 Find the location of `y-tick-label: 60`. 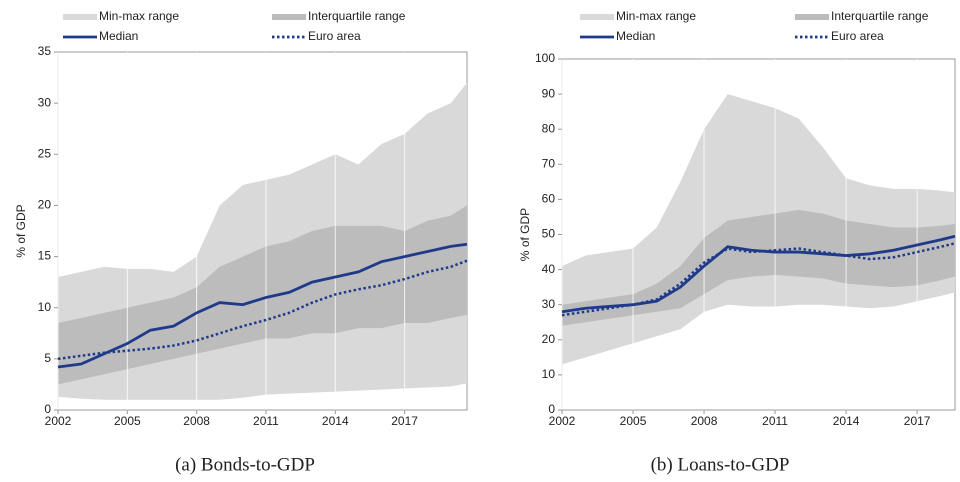

y-tick-label: 60 is located at coordinates (549, 199).